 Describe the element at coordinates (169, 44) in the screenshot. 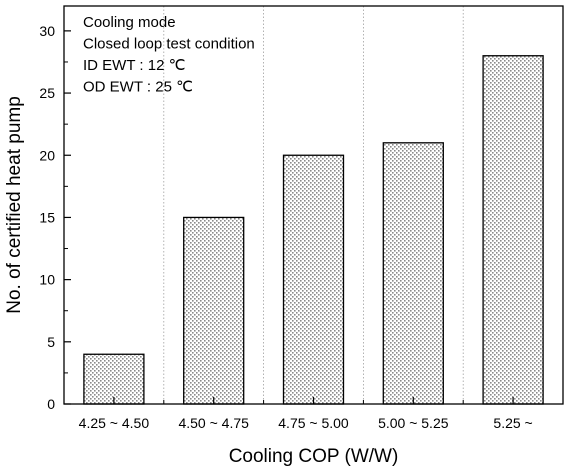

I see `annotation-line: Closed loop test condition` at that location.